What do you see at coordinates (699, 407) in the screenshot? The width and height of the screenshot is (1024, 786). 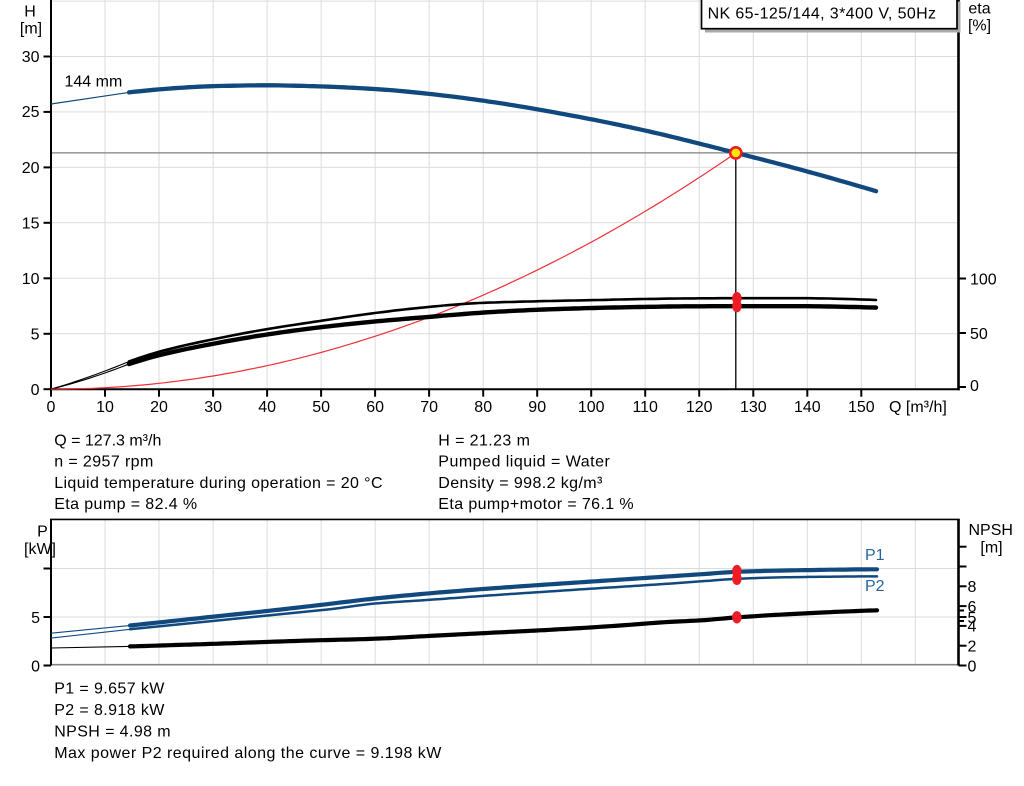 I see `svg-text: 120` at bounding box center [699, 407].